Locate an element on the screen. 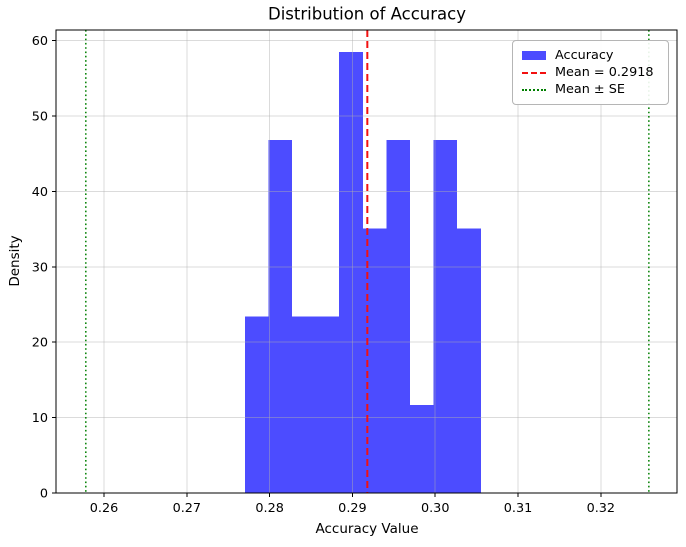  legend-label-accuracy: Accuracy is located at coordinates (584, 55).